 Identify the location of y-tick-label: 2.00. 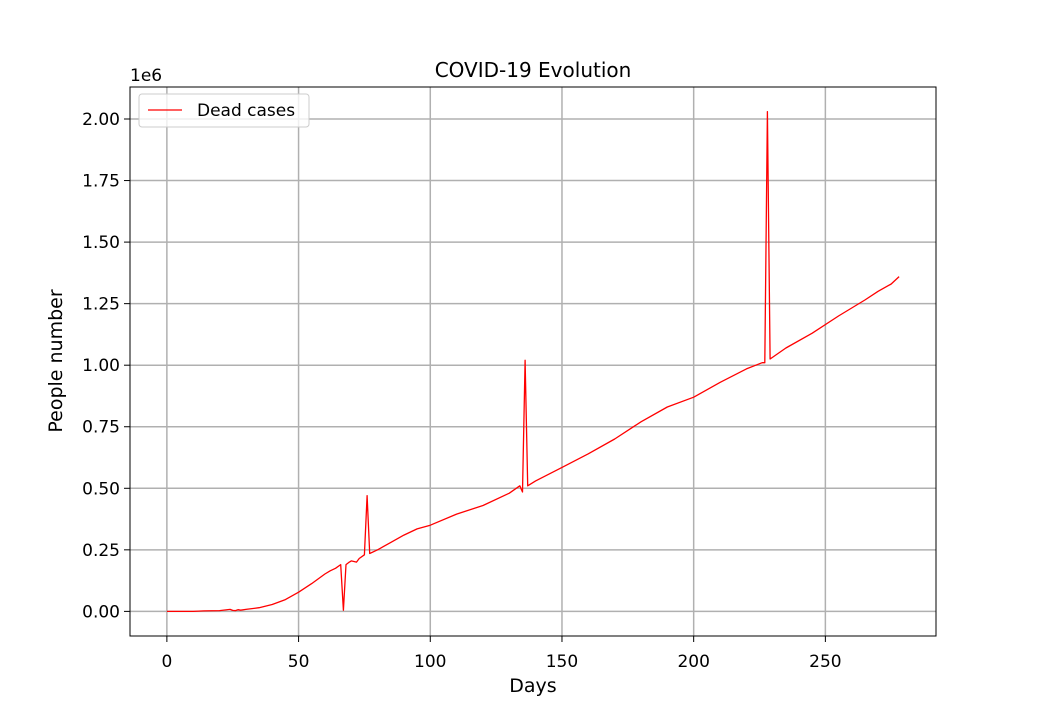
(101, 120).